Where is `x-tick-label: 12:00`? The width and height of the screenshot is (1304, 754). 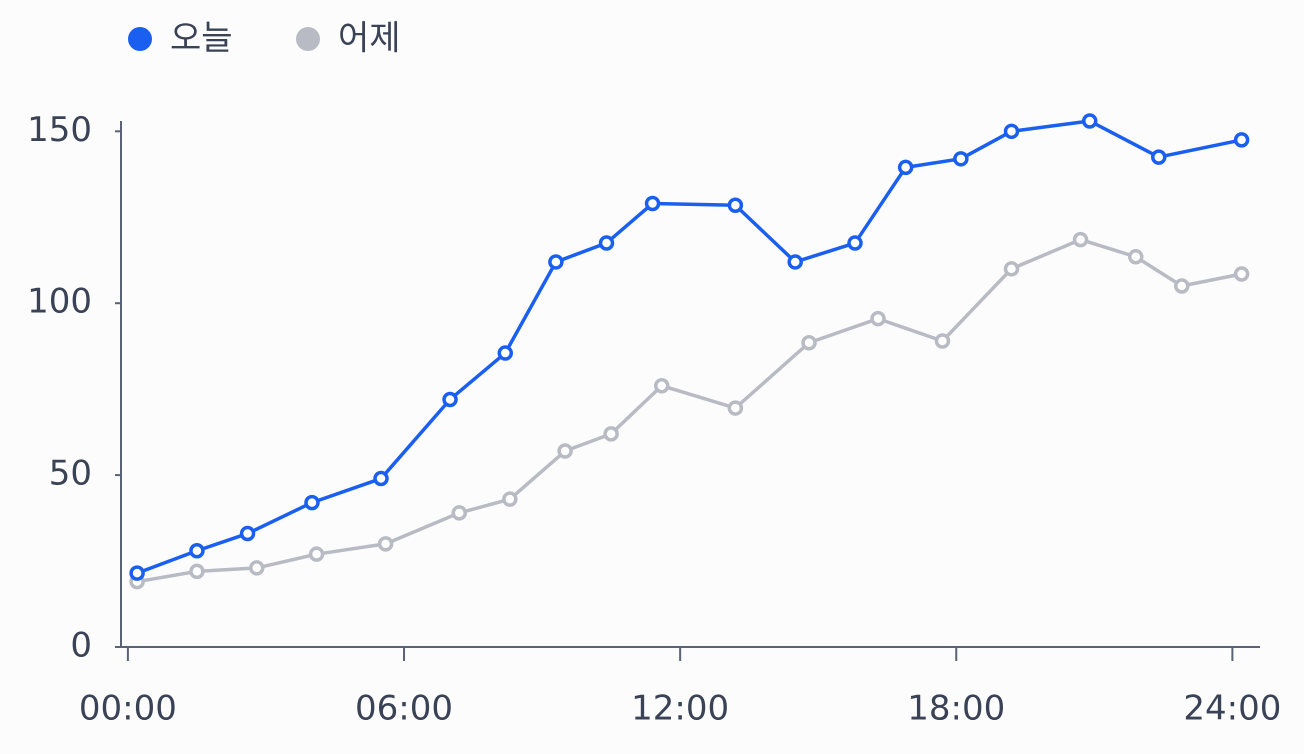 x-tick-label: 12:00 is located at coordinates (680, 709).